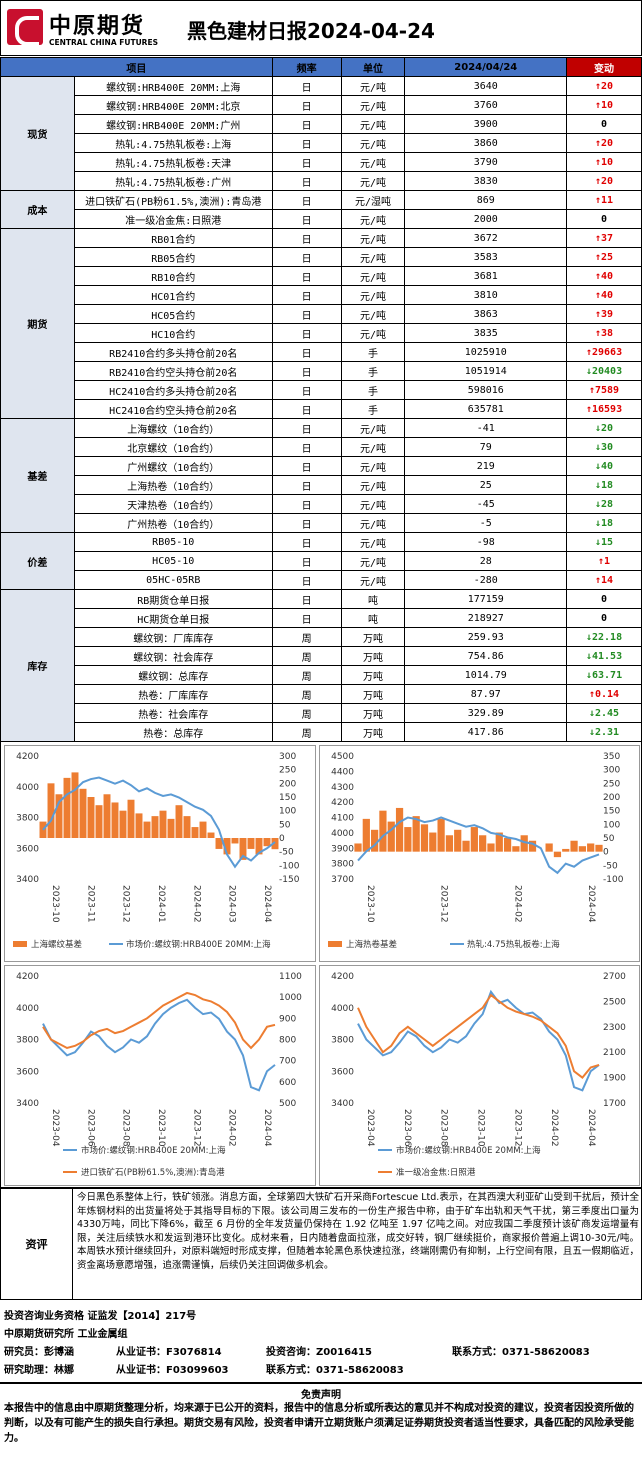 The width and height of the screenshot is (642, 1459). Describe the element at coordinates (607, 713) in the screenshot. I see `change-value: 2.45` at that location.